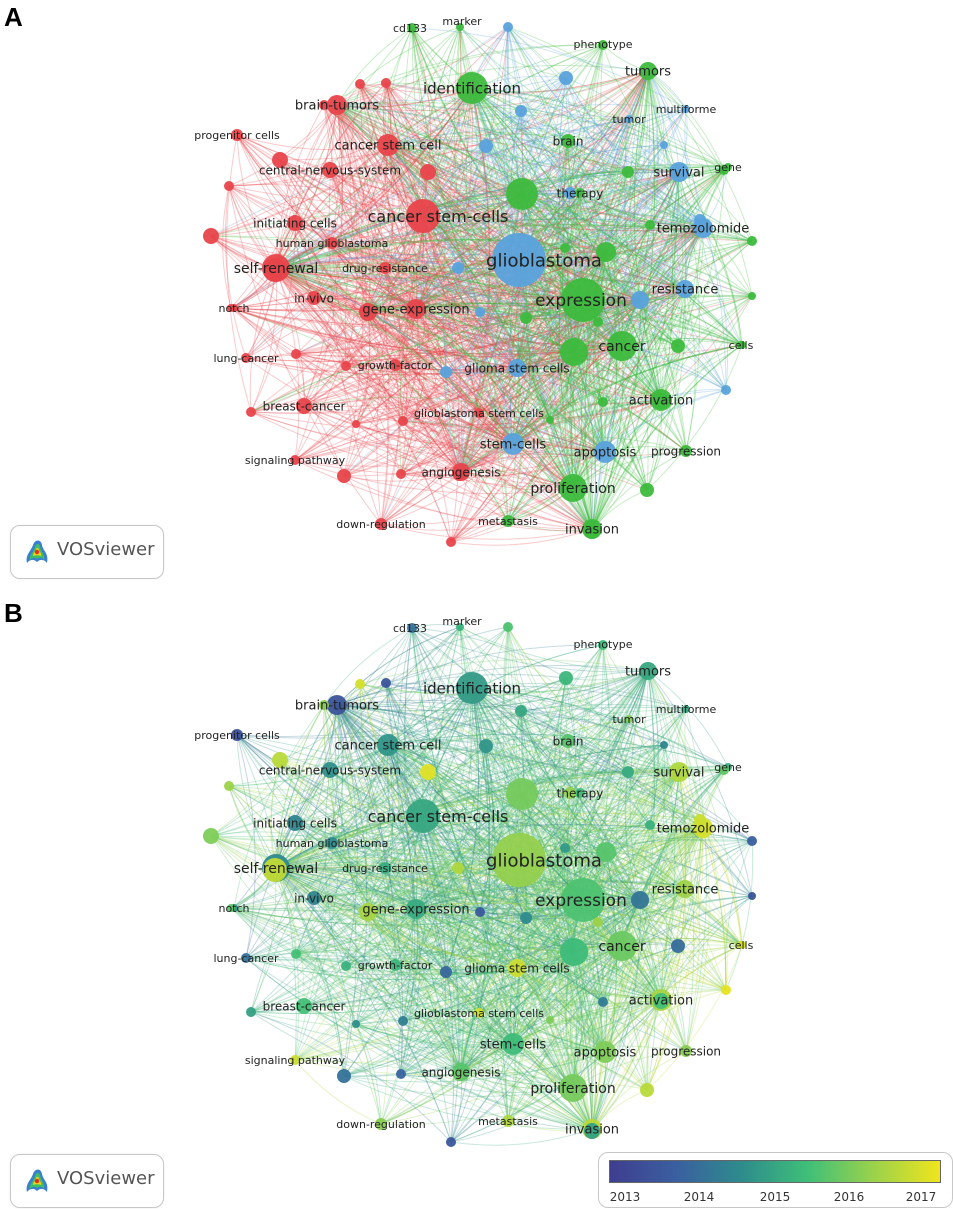 The width and height of the screenshot is (953, 1209). Describe the element at coordinates (246, 358) in the screenshot. I see `node-lung-cancer` at that location.